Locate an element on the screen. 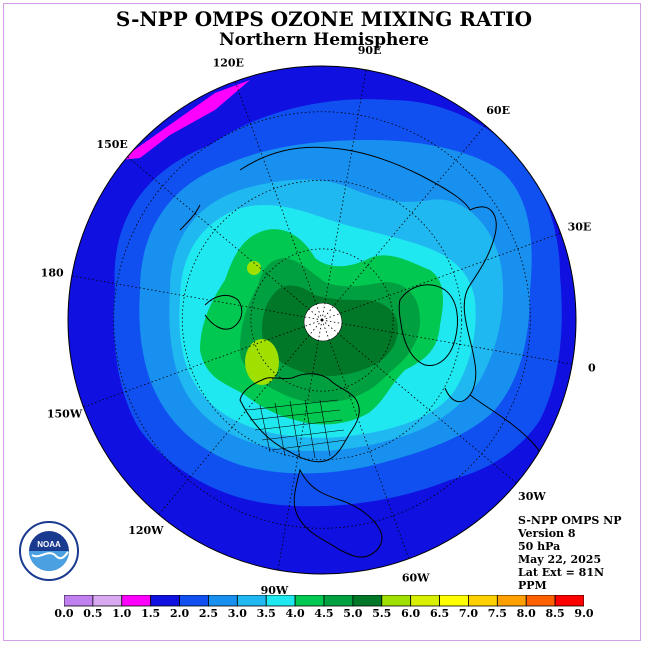 The width and height of the screenshot is (648, 648). longitude-label: 30W is located at coordinates (532, 496).